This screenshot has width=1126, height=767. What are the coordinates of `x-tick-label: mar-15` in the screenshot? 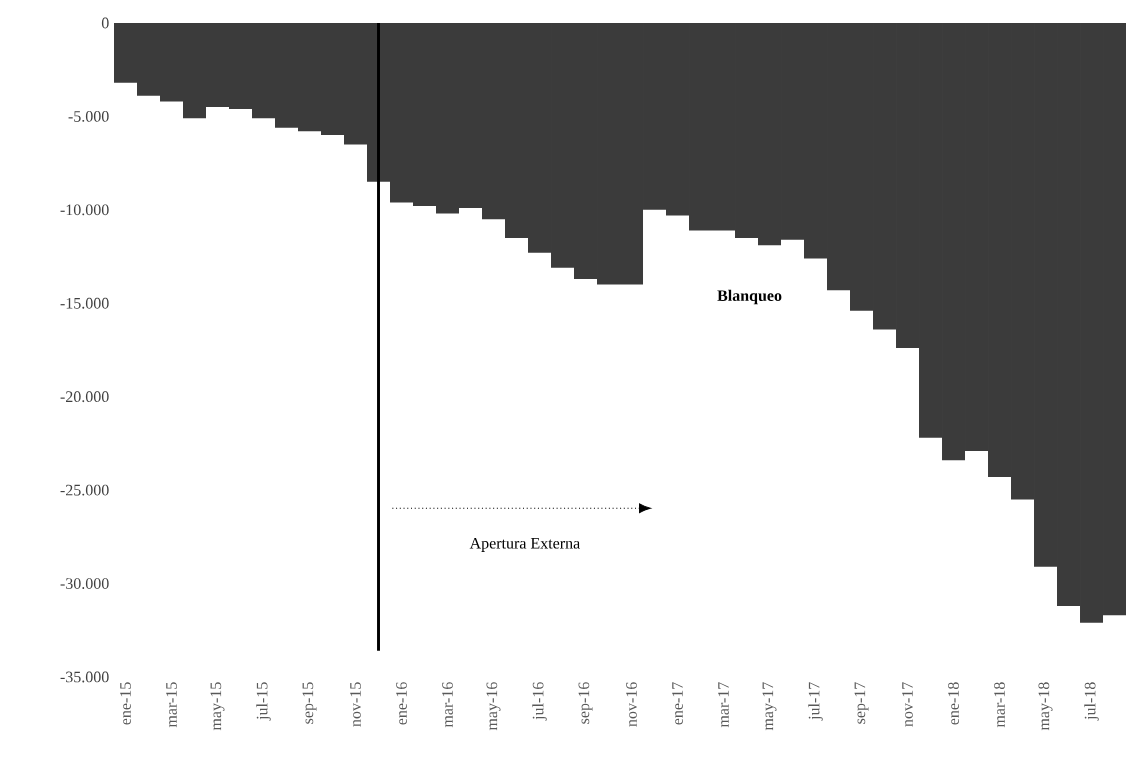 It's located at (171, 705).